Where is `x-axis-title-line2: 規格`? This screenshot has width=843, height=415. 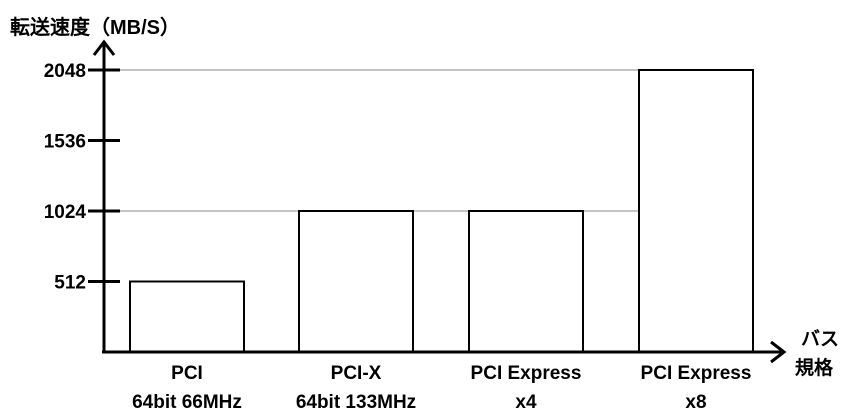 x-axis-title-line2: 規格 is located at coordinates (814, 367).